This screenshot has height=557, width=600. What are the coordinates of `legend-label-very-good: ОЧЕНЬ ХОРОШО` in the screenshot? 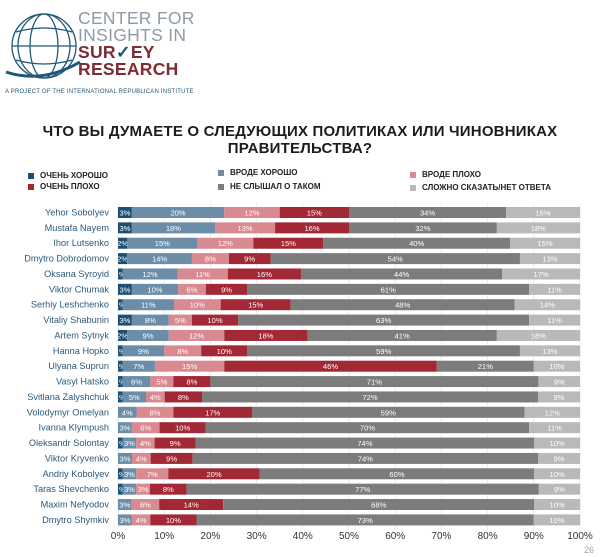 It's located at (74, 175).